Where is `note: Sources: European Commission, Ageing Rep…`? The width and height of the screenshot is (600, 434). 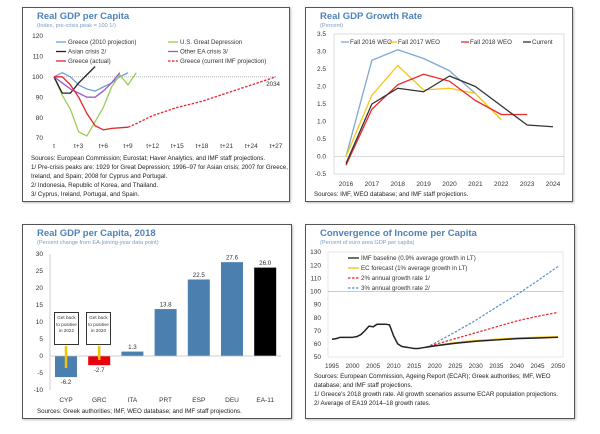
note: Sources: European Commission, Ageing Rep… is located at coordinates (432, 381).